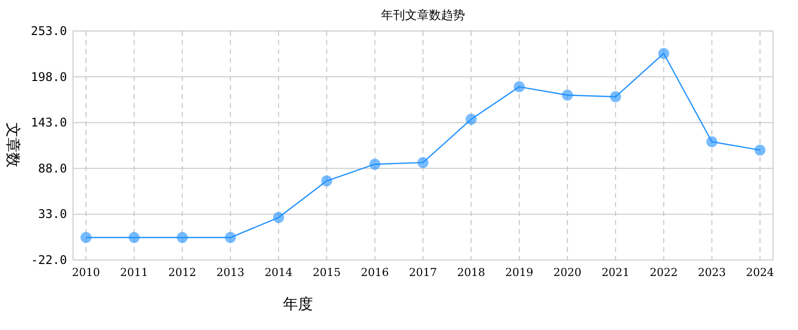 The height and width of the screenshot is (330, 798). Describe the element at coordinates (423, 272) in the screenshot. I see `x-tick-label: 2017` at that location.